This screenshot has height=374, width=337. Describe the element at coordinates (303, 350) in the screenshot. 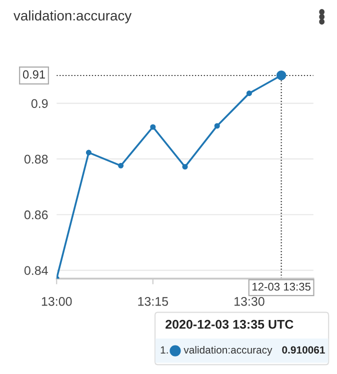

I see `text: 0.910061` at that location.